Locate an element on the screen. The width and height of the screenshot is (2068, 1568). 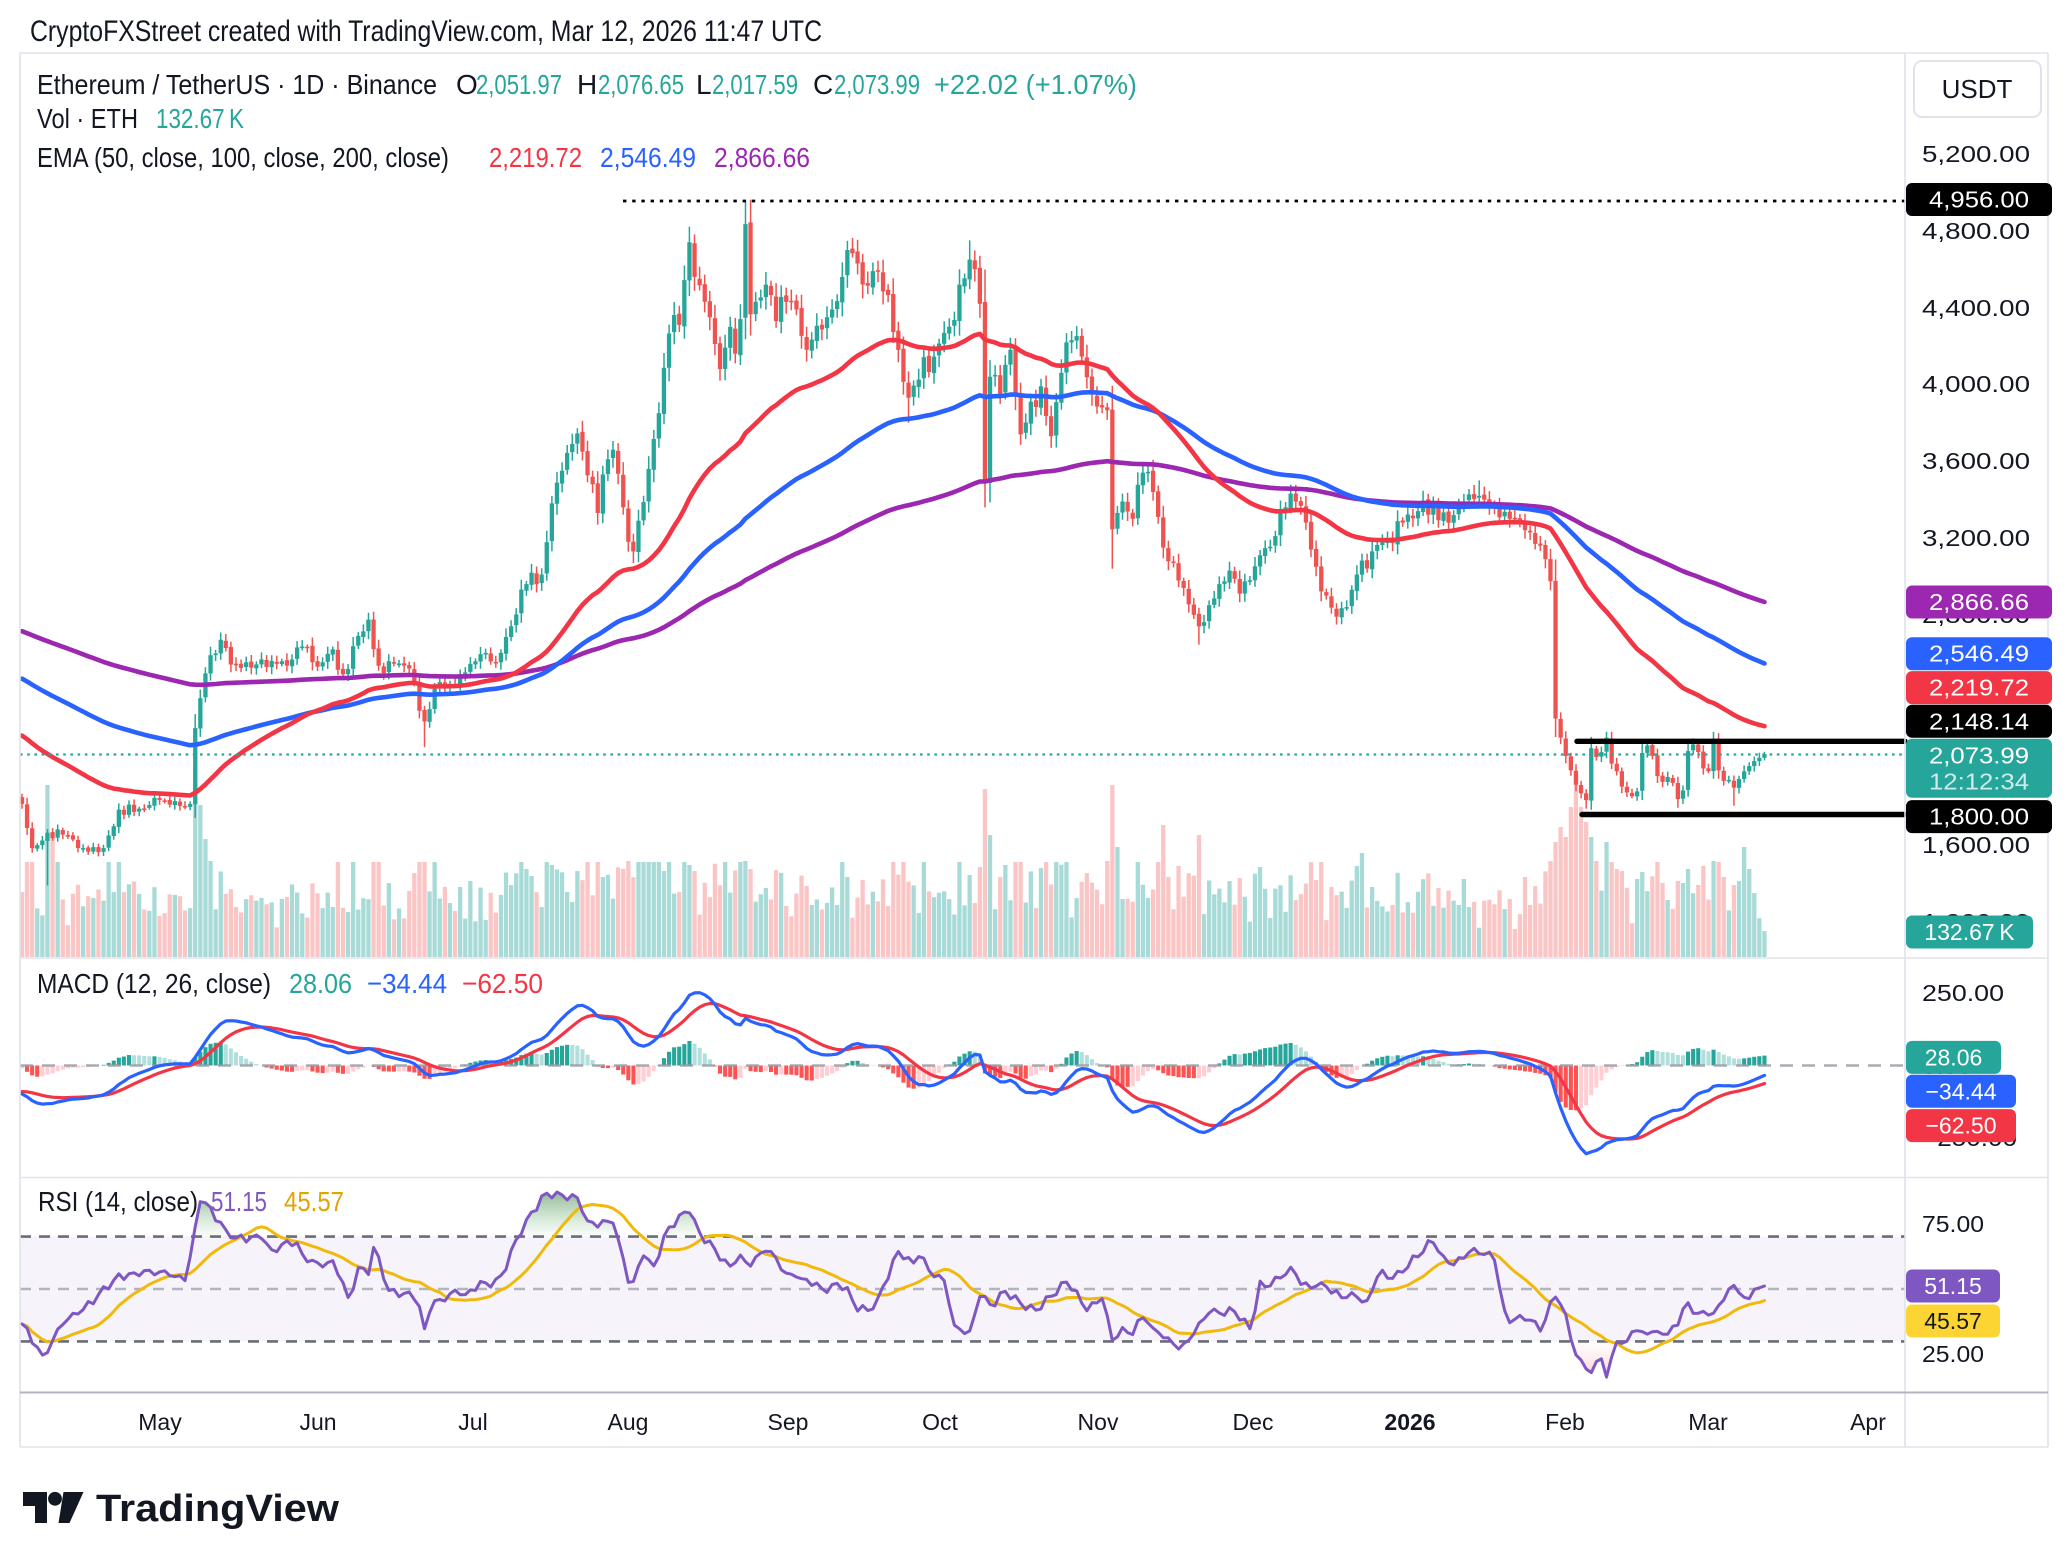
svg-text: L is located at coordinates (704, 84).